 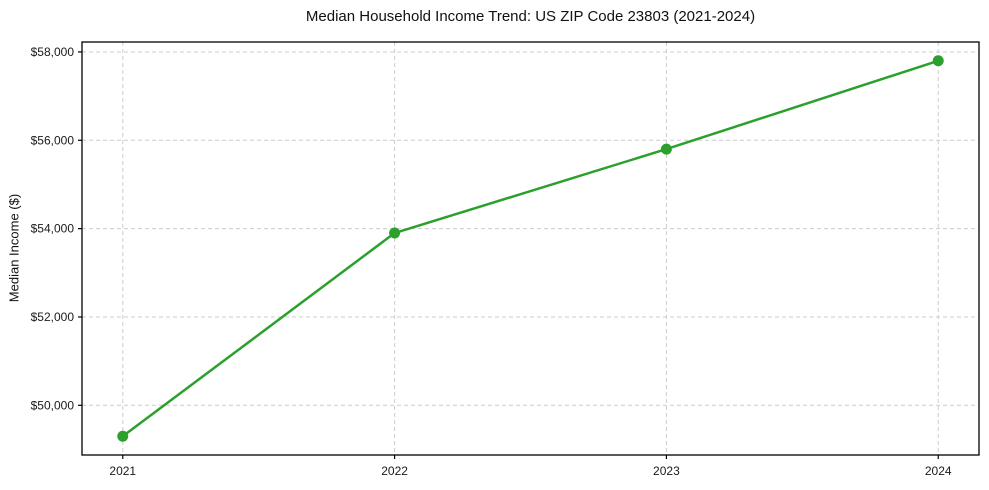 I want to click on x-tick-label: 2024, so click(x=938, y=471).